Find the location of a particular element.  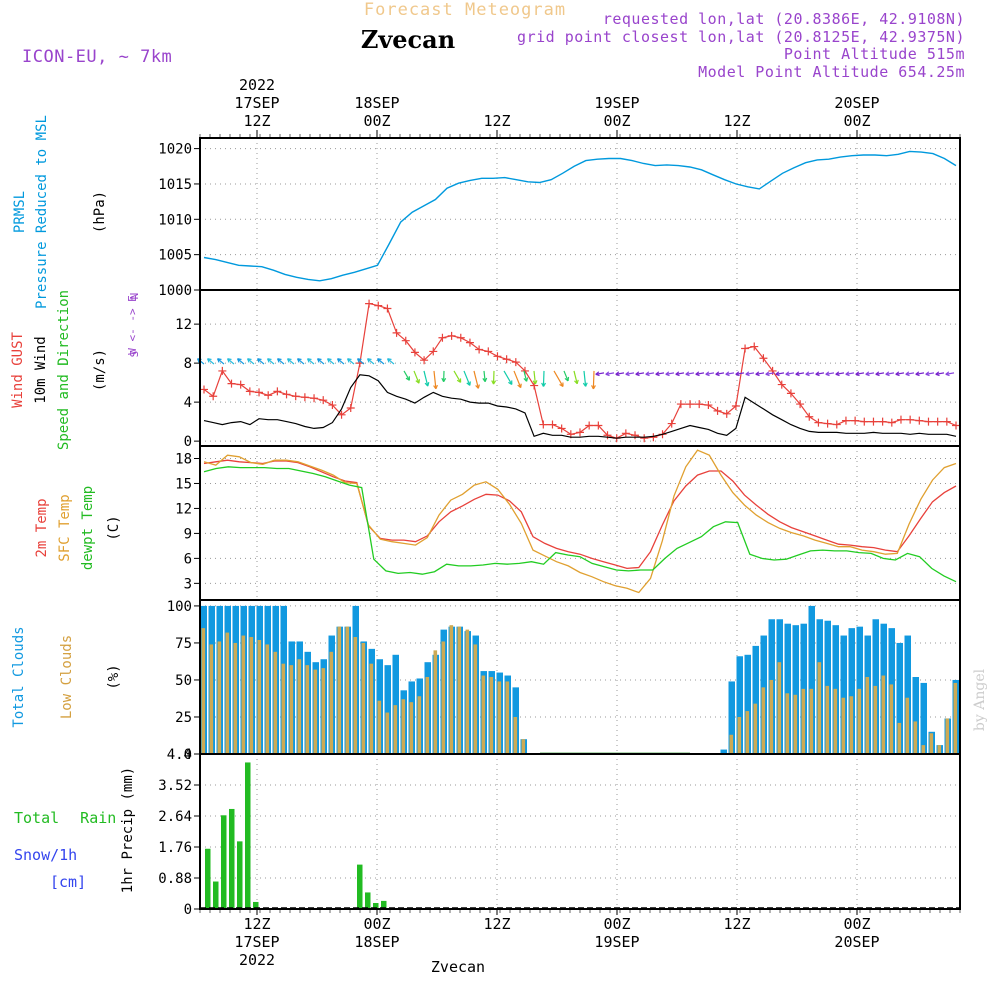

y-tick-label: 0 is located at coordinates (188, 910).